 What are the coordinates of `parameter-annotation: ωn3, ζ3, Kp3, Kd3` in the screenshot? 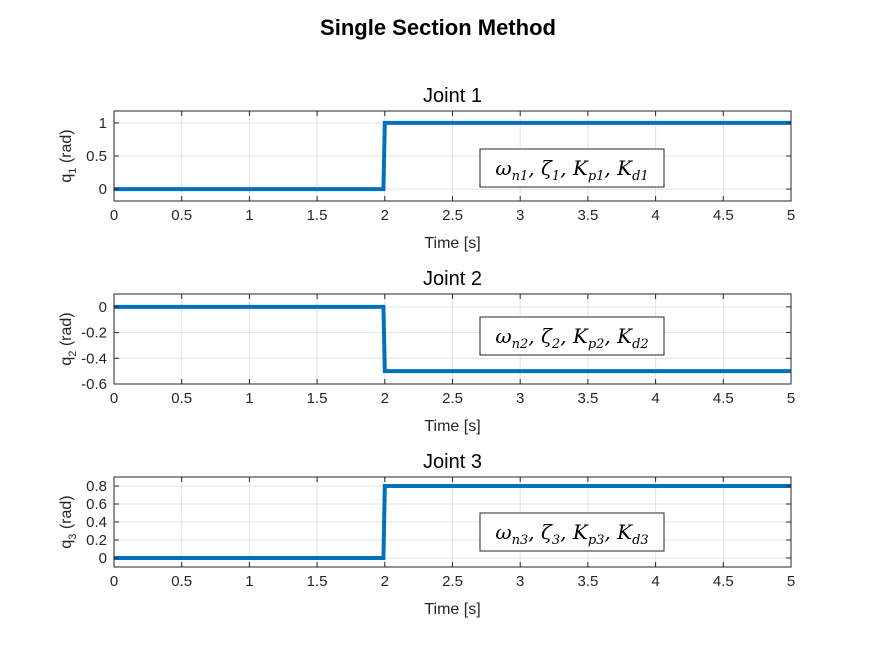 It's located at (572, 532).